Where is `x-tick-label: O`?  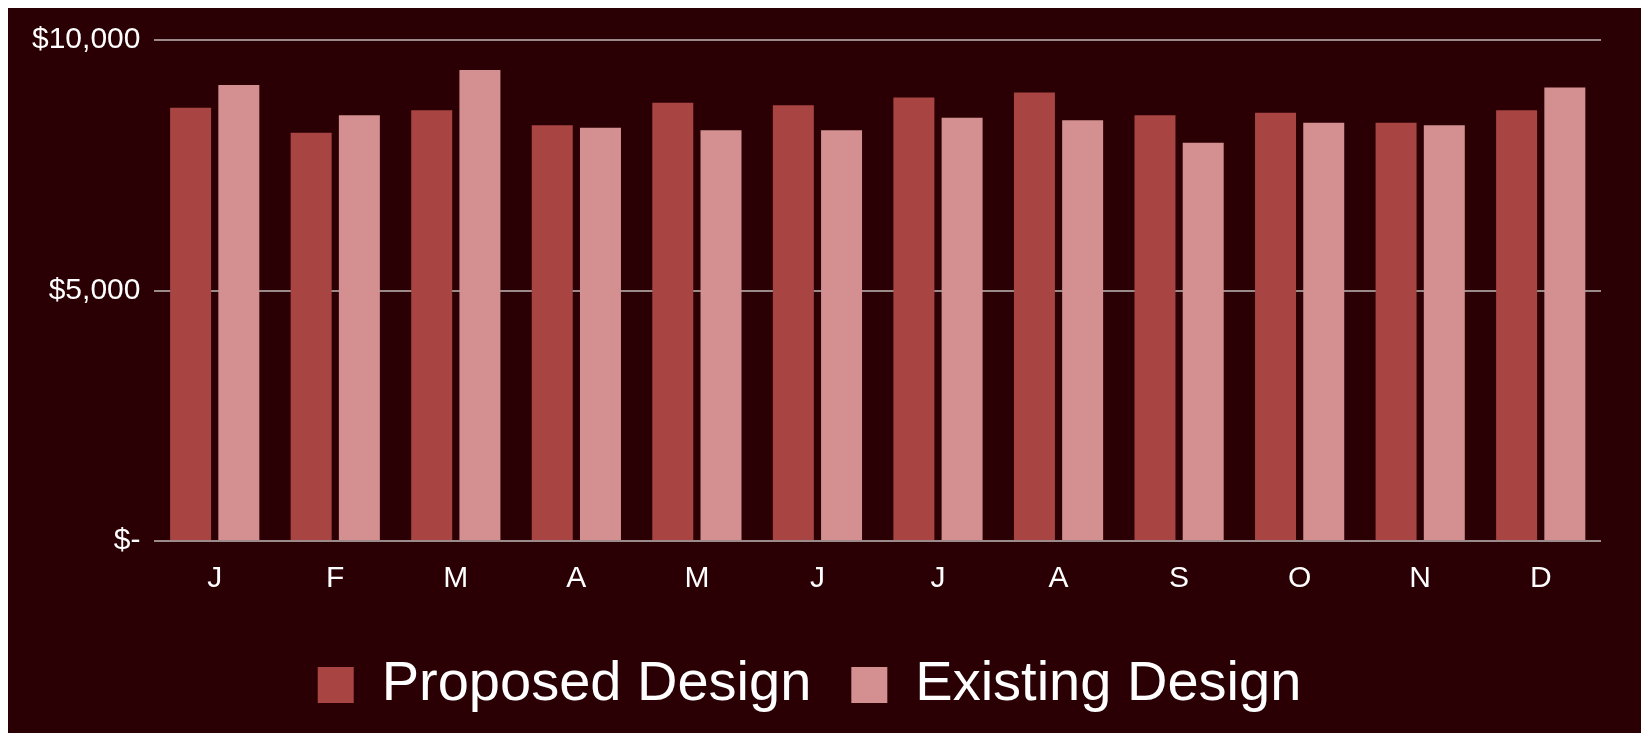 x-tick-label: O is located at coordinates (1299, 577).